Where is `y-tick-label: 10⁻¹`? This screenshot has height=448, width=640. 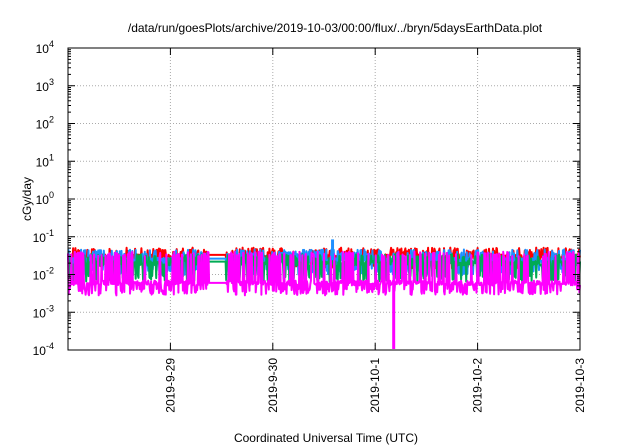
y-tick-label: 10⁻¹ is located at coordinates (43, 236).